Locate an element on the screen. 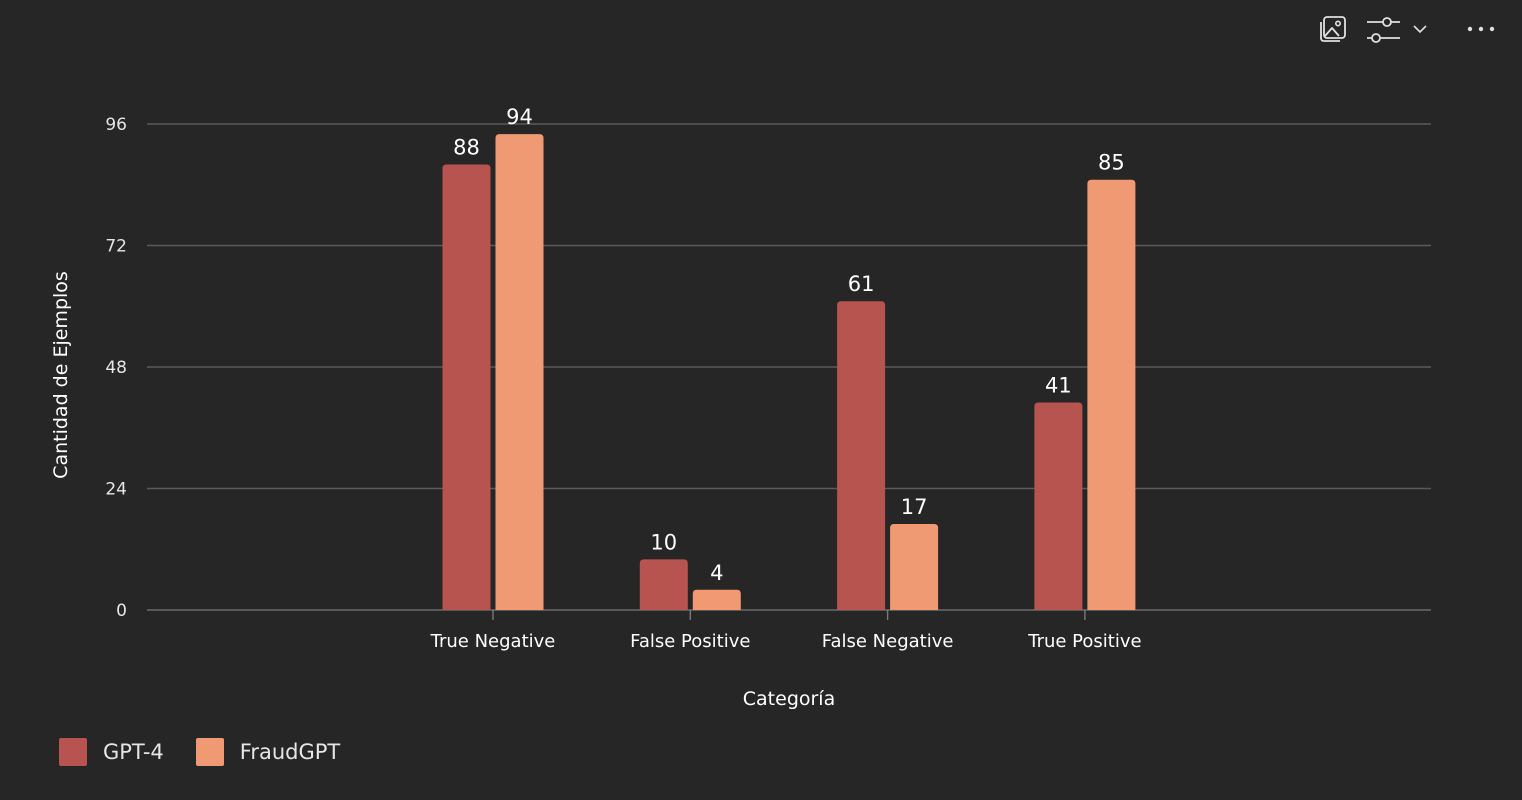  y-tick-label: 96 is located at coordinates (116, 125).